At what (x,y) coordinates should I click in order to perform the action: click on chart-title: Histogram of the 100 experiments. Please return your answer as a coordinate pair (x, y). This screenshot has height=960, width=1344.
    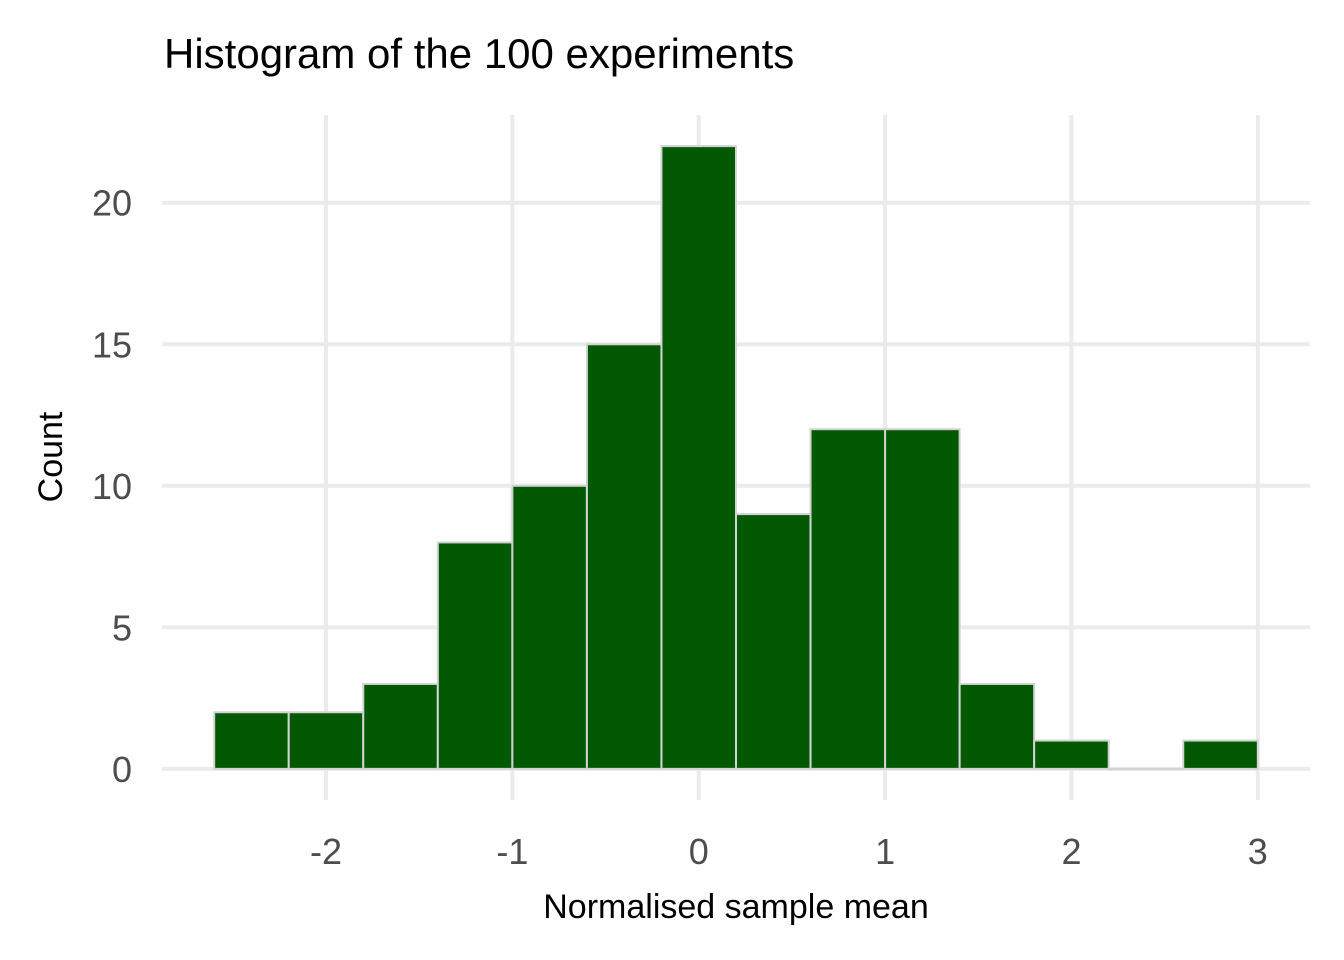
    Looking at the image, I should click on (479, 53).